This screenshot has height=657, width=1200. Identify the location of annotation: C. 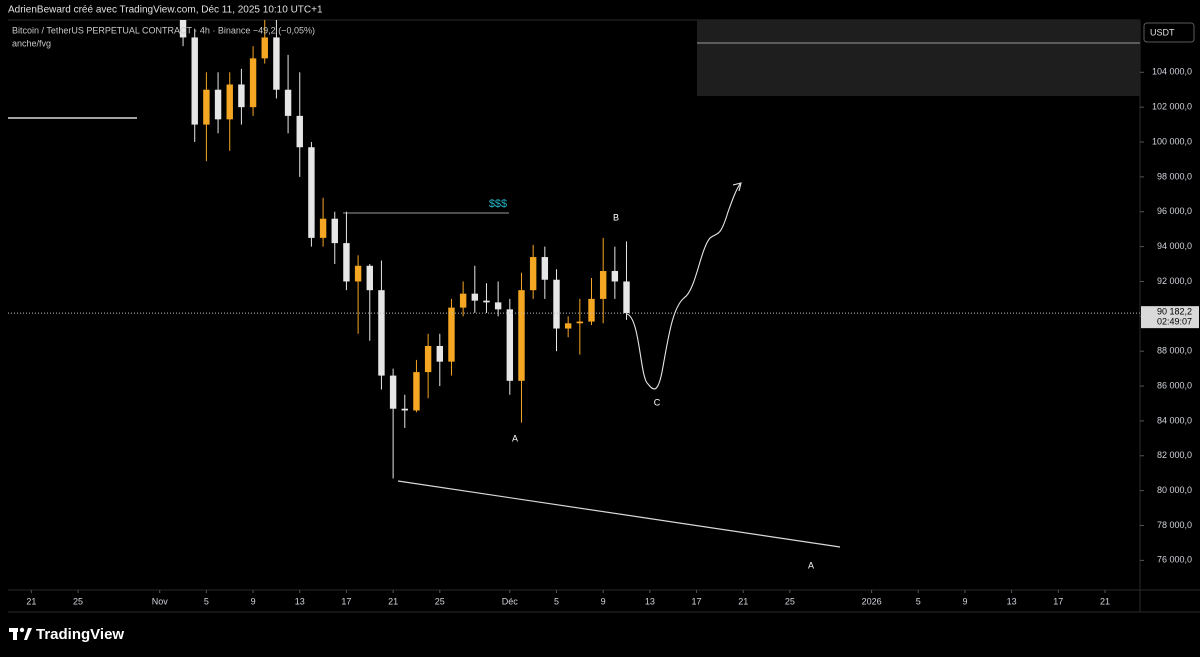
(657, 402).